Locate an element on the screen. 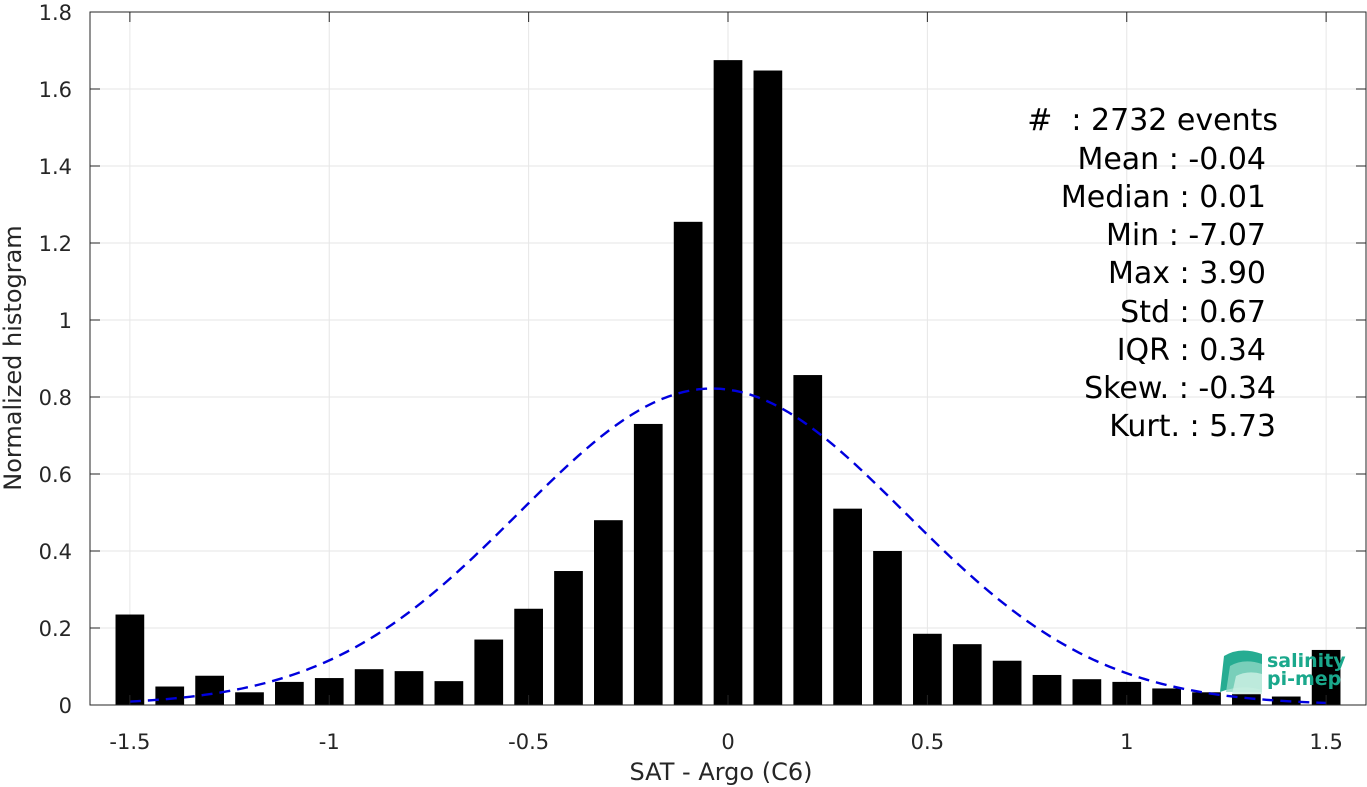 The image size is (1367, 787). x-tick-label: 0.5 is located at coordinates (927, 742).